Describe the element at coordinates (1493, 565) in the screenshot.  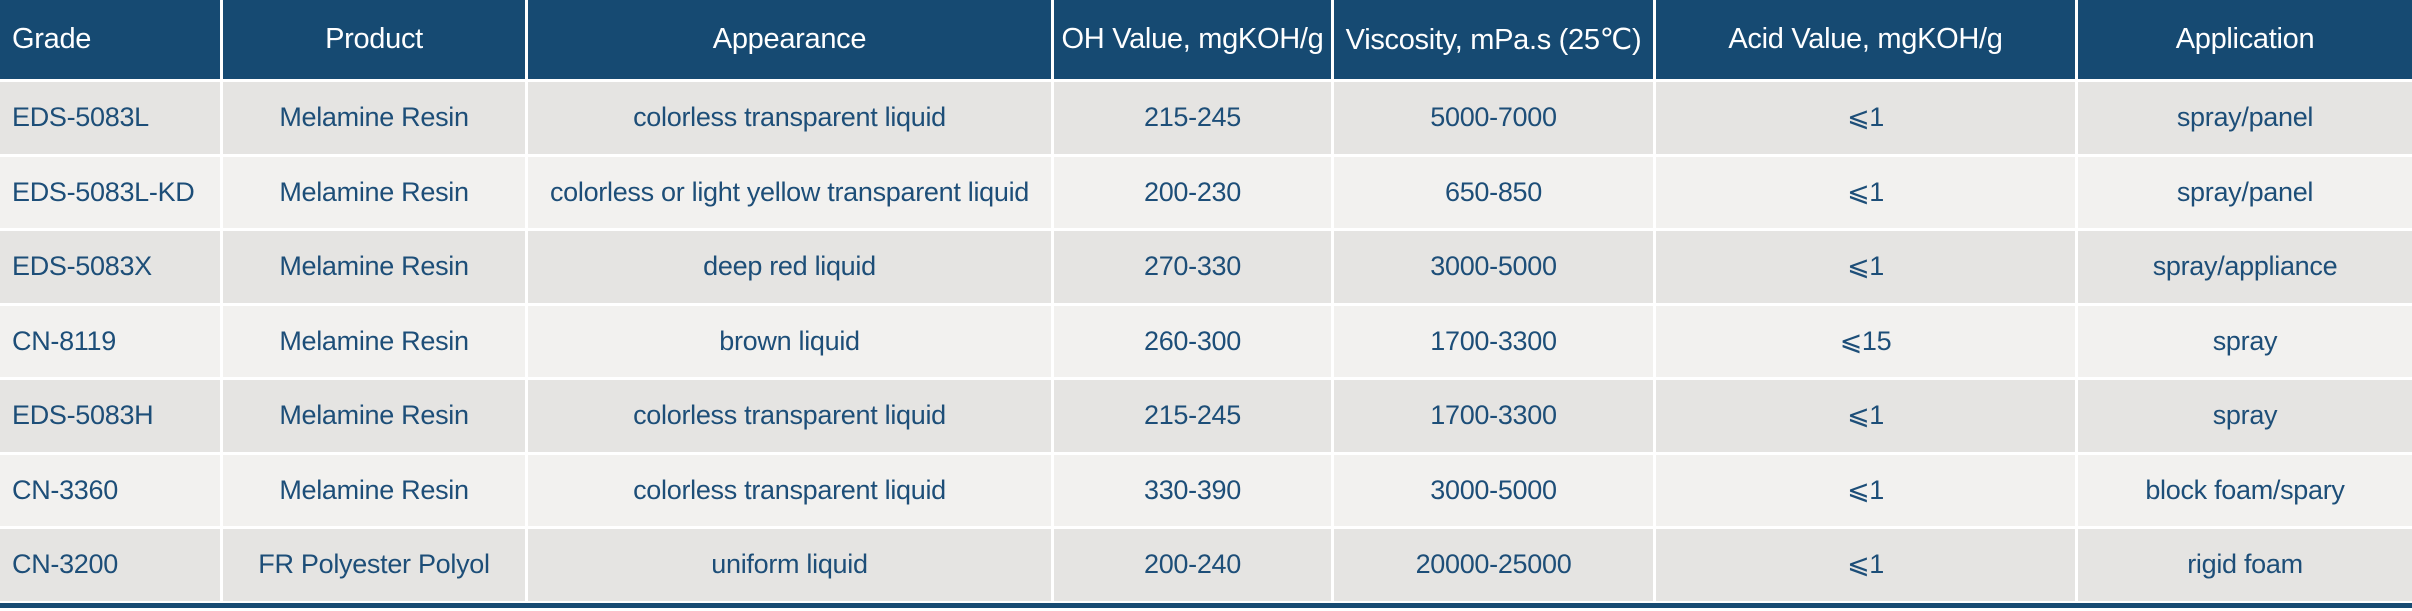
I see `cell-viscosity: 20000-25000` at that location.